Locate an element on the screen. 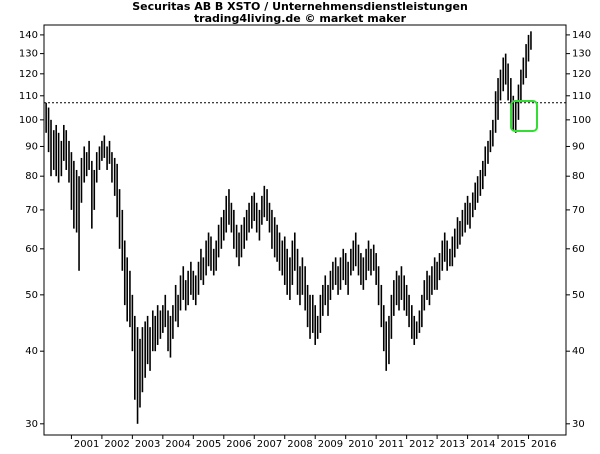 This screenshot has width=600, height=454. y2-tick-label: 120 is located at coordinates (581, 74).